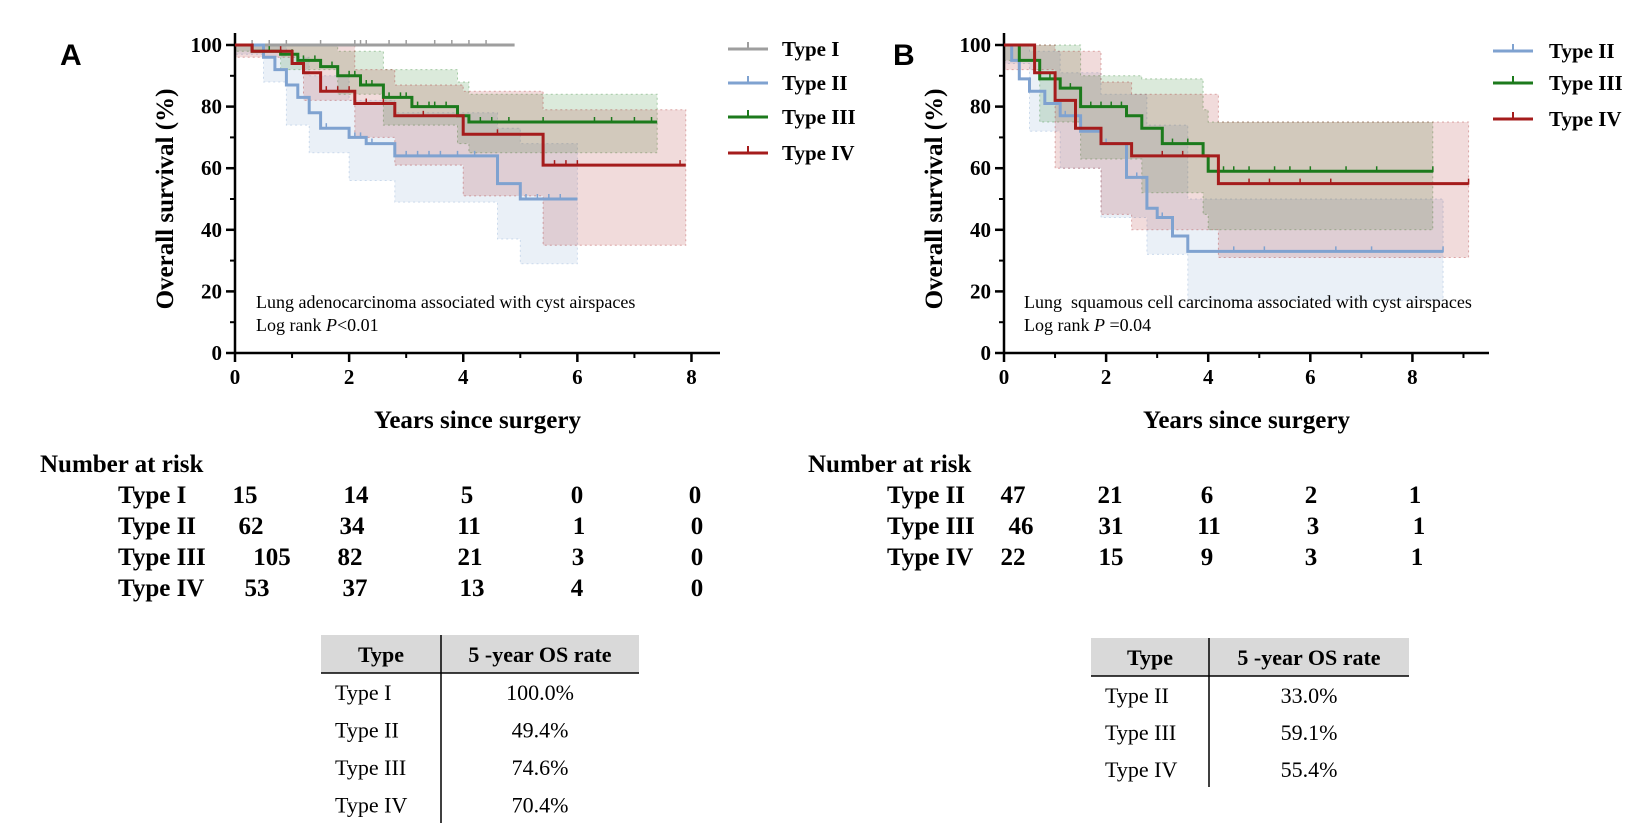 The width and height of the screenshot is (1630, 823). Describe the element at coordinates (1111, 526) in the screenshot. I see `risk-cell: 31` at that location.